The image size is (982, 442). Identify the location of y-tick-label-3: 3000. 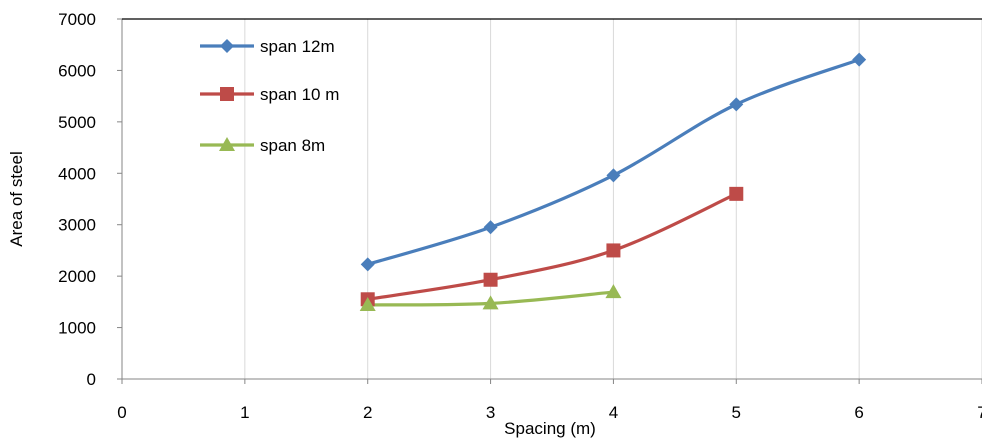
(77, 225).